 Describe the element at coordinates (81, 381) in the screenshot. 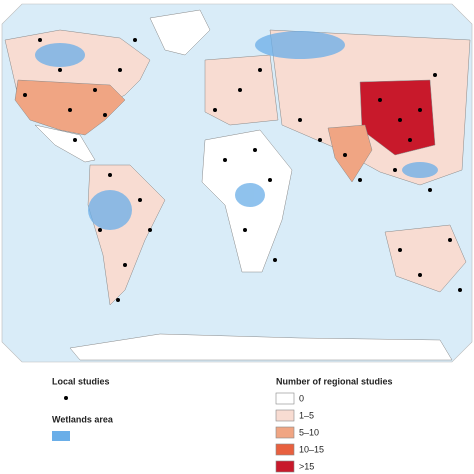

I see `legend-title: Local studies` at that location.